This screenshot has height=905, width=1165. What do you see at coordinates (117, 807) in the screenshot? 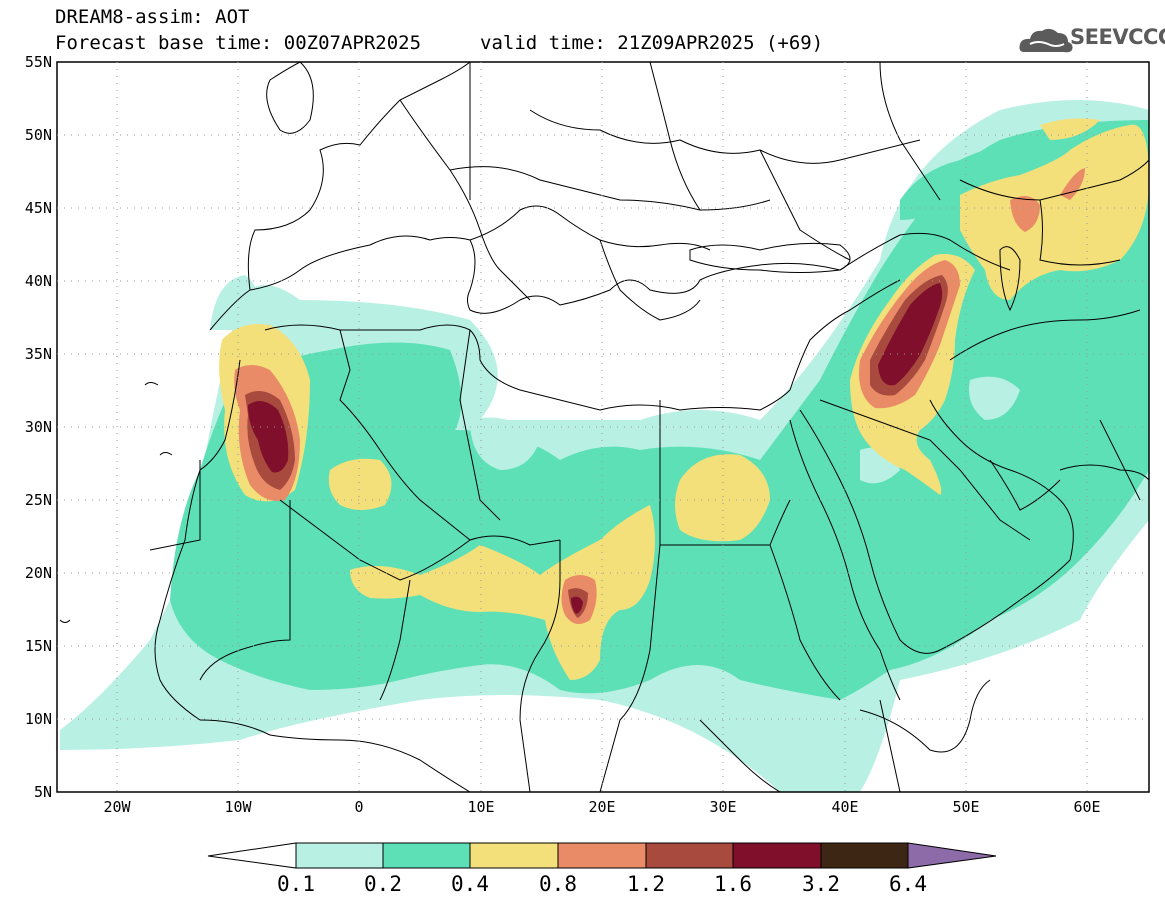
I see `lon-tick: 20W` at bounding box center [117, 807].